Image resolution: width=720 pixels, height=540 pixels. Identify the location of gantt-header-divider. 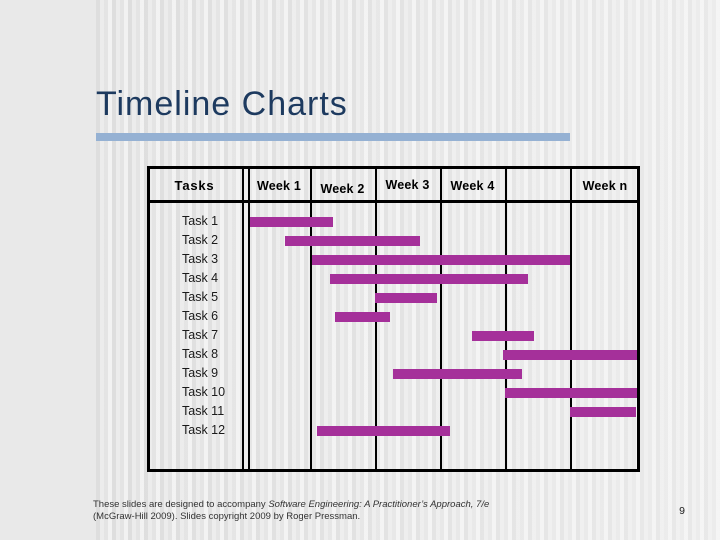
(393, 201).